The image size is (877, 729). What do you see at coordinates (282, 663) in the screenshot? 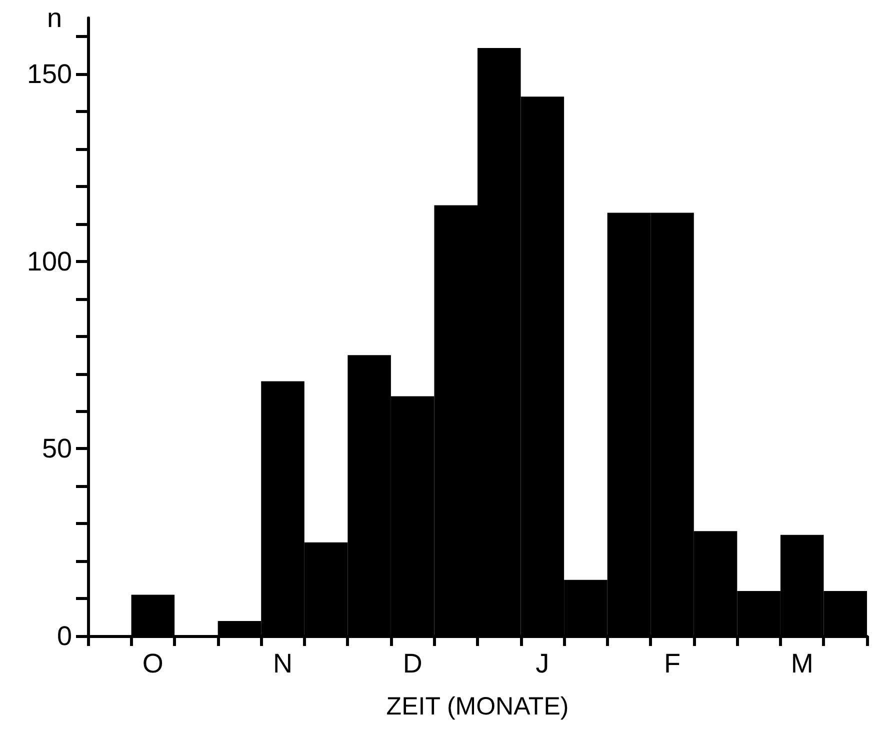
I see `x-tick-label: N` at bounding box center [282, 663].